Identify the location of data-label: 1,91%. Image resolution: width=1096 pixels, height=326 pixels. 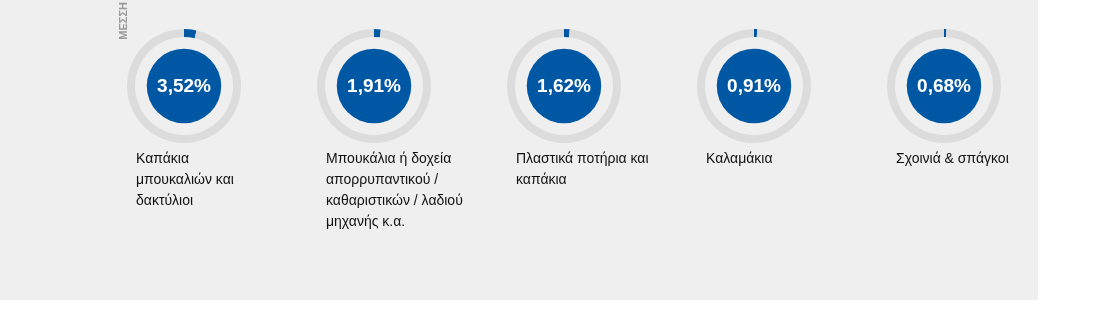
(374, 85).